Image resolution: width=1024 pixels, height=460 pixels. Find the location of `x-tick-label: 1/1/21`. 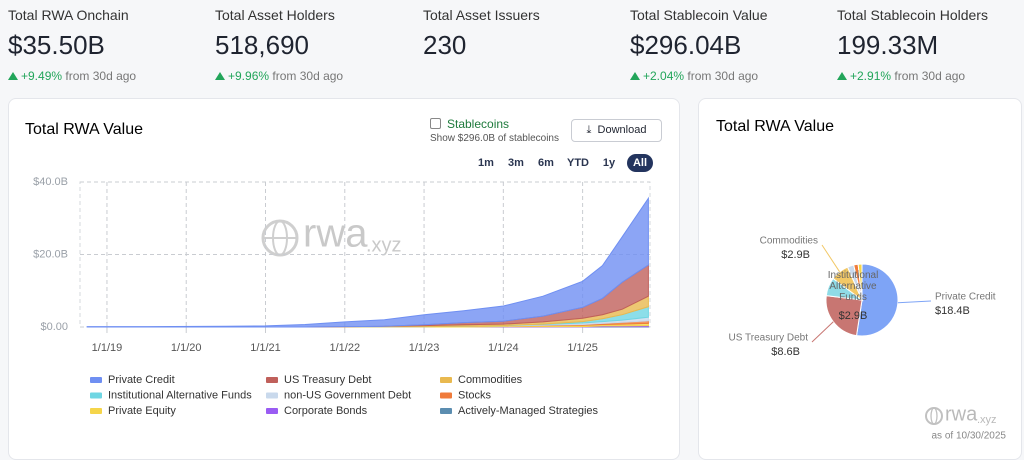

x-tick-label: 1/1/21 is located at coordinates (265, 348).